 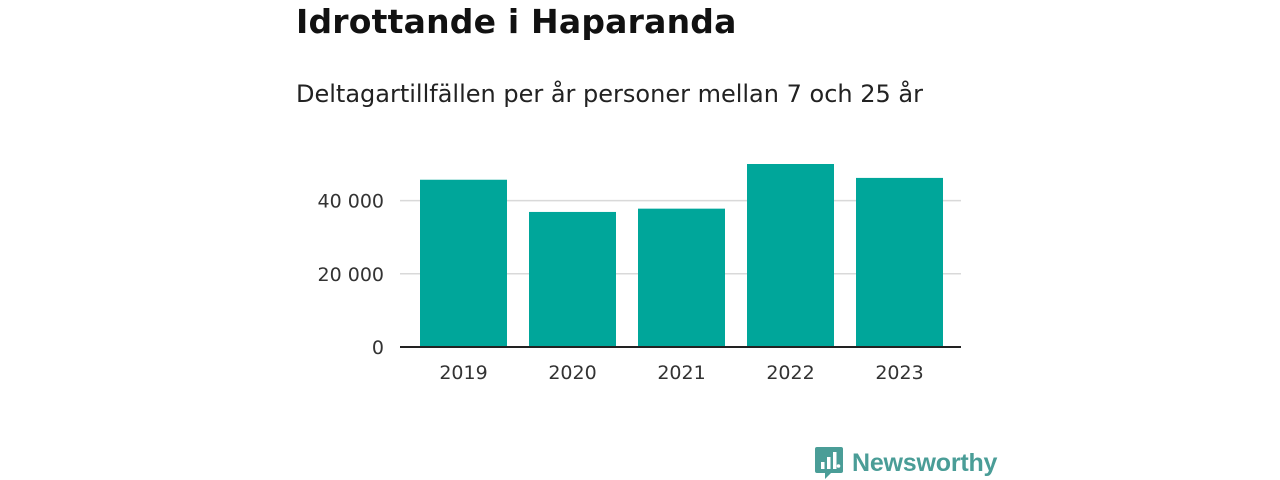 What do you see at coordinates (463, 373) in the screenshot?
I see `x-tick-label: 2019` at bounding box center [463, 373].